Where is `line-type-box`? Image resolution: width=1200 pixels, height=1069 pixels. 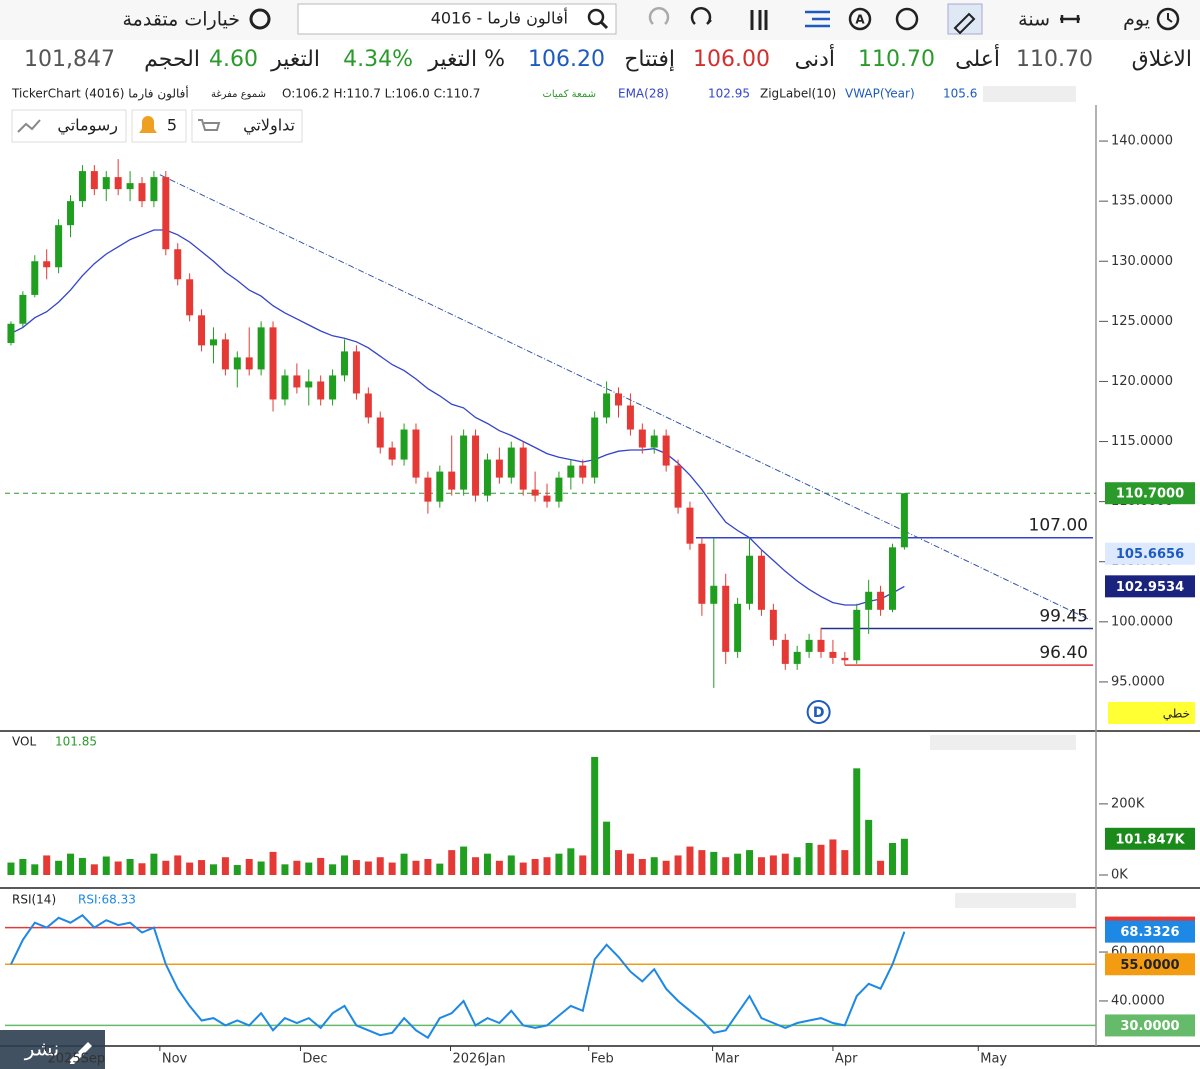 line-type-box is located at coordinates (1151, 713).